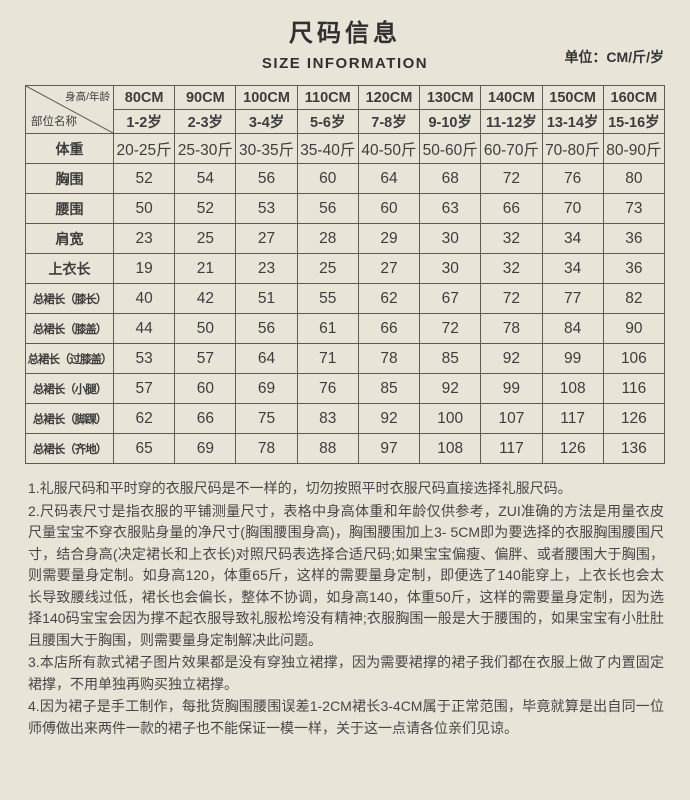 The width and height of the screenshot is (690, 800). Describe the element at coordinates (266, 148) in the screenshot. I see `size-value-cell: 30-35斤` at that location.